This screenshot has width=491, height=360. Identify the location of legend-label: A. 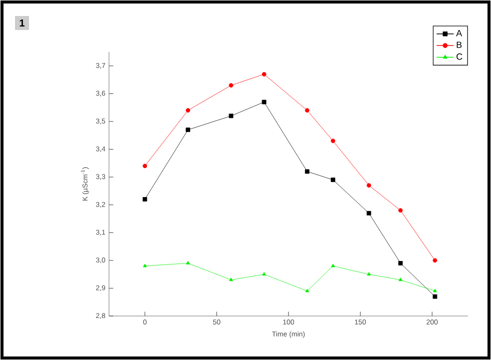
(459, 33).